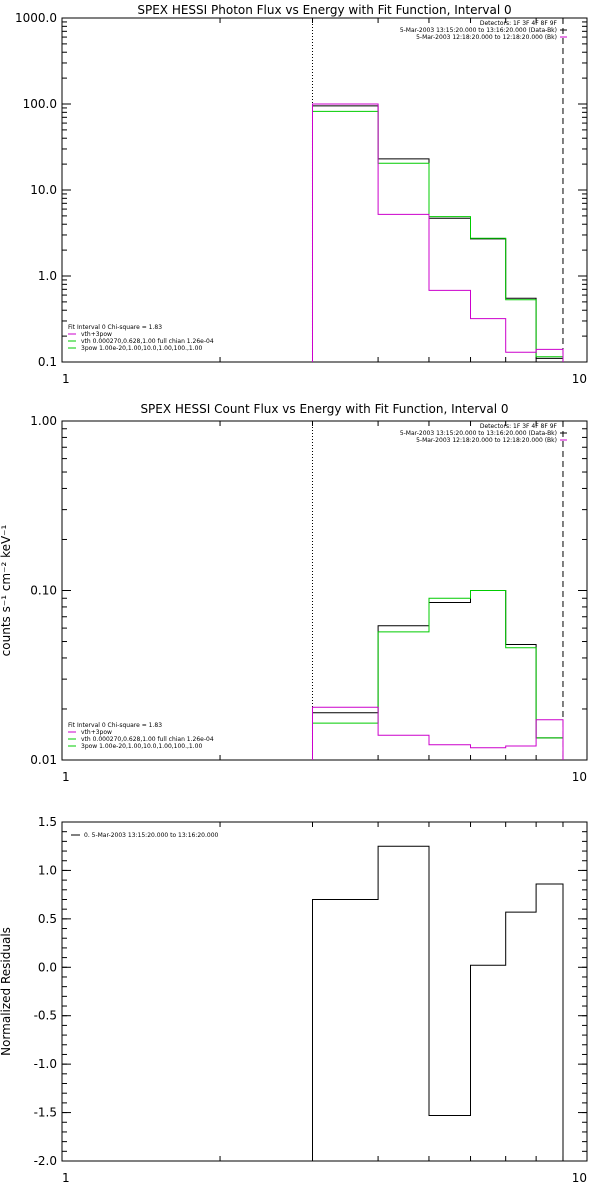 The height and width of the screenshot is (1200, 600). I want to click on y-tick-label: 1000.0, so click(36, 18).